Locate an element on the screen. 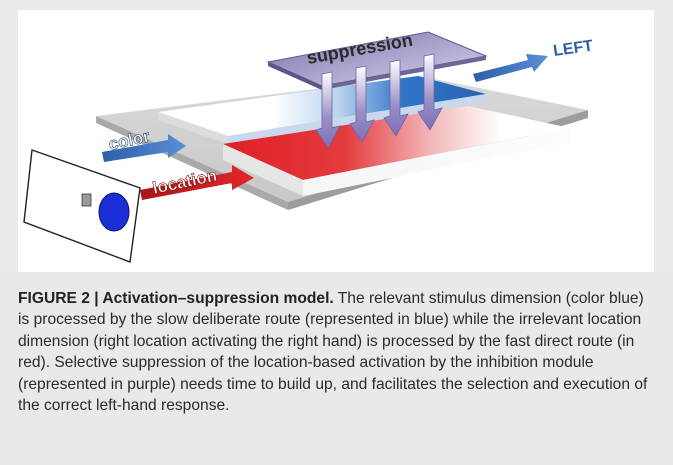  figure-number: FIGURE 2 | is located at coordinates (60, 298).